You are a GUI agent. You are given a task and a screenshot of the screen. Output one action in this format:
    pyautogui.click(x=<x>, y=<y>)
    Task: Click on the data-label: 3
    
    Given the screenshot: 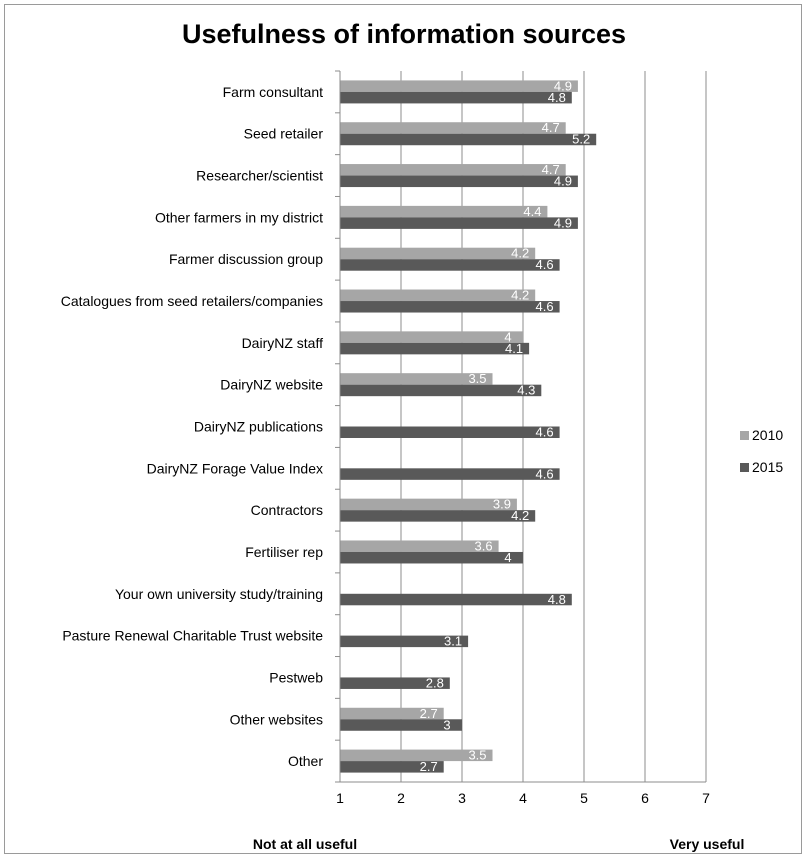 What is the action you would take?
    pyautogui.click(x=446, y=724)
    